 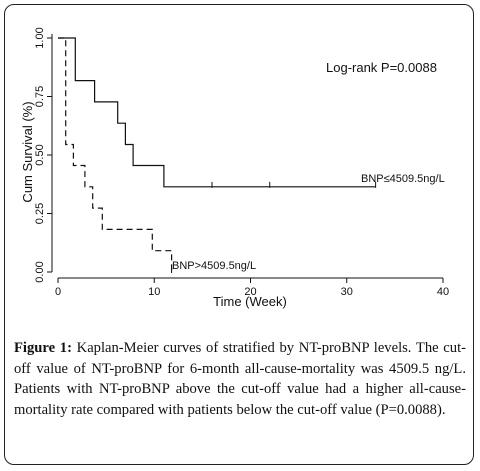 I want to click on y-axis-label: Cum Survival (%), so click(x=27, y=151).